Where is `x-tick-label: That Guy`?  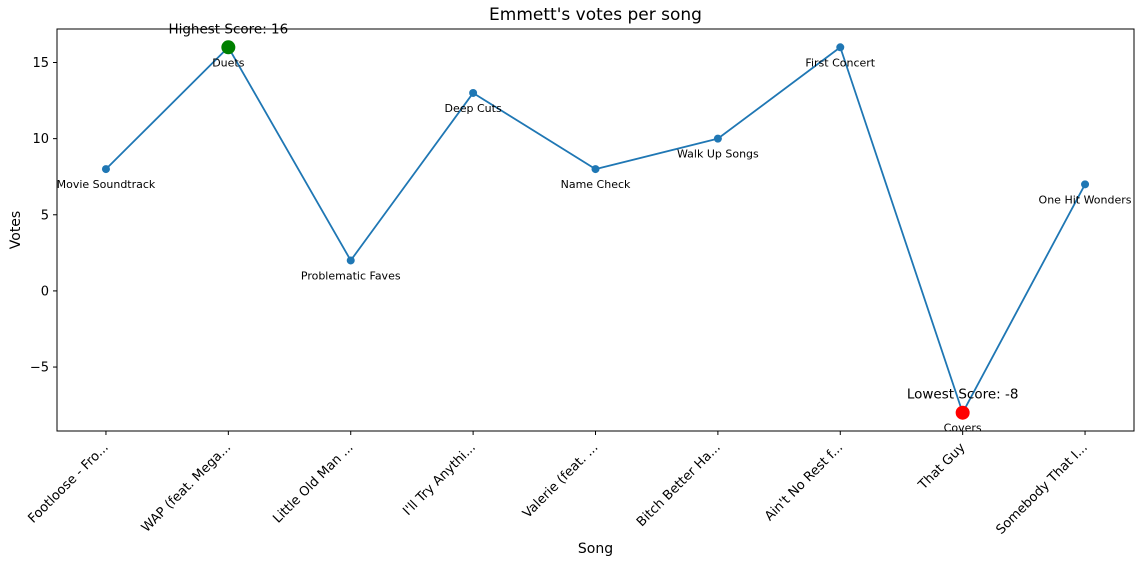 x-tick-label: That Guy is located at coordinates (942, 467).